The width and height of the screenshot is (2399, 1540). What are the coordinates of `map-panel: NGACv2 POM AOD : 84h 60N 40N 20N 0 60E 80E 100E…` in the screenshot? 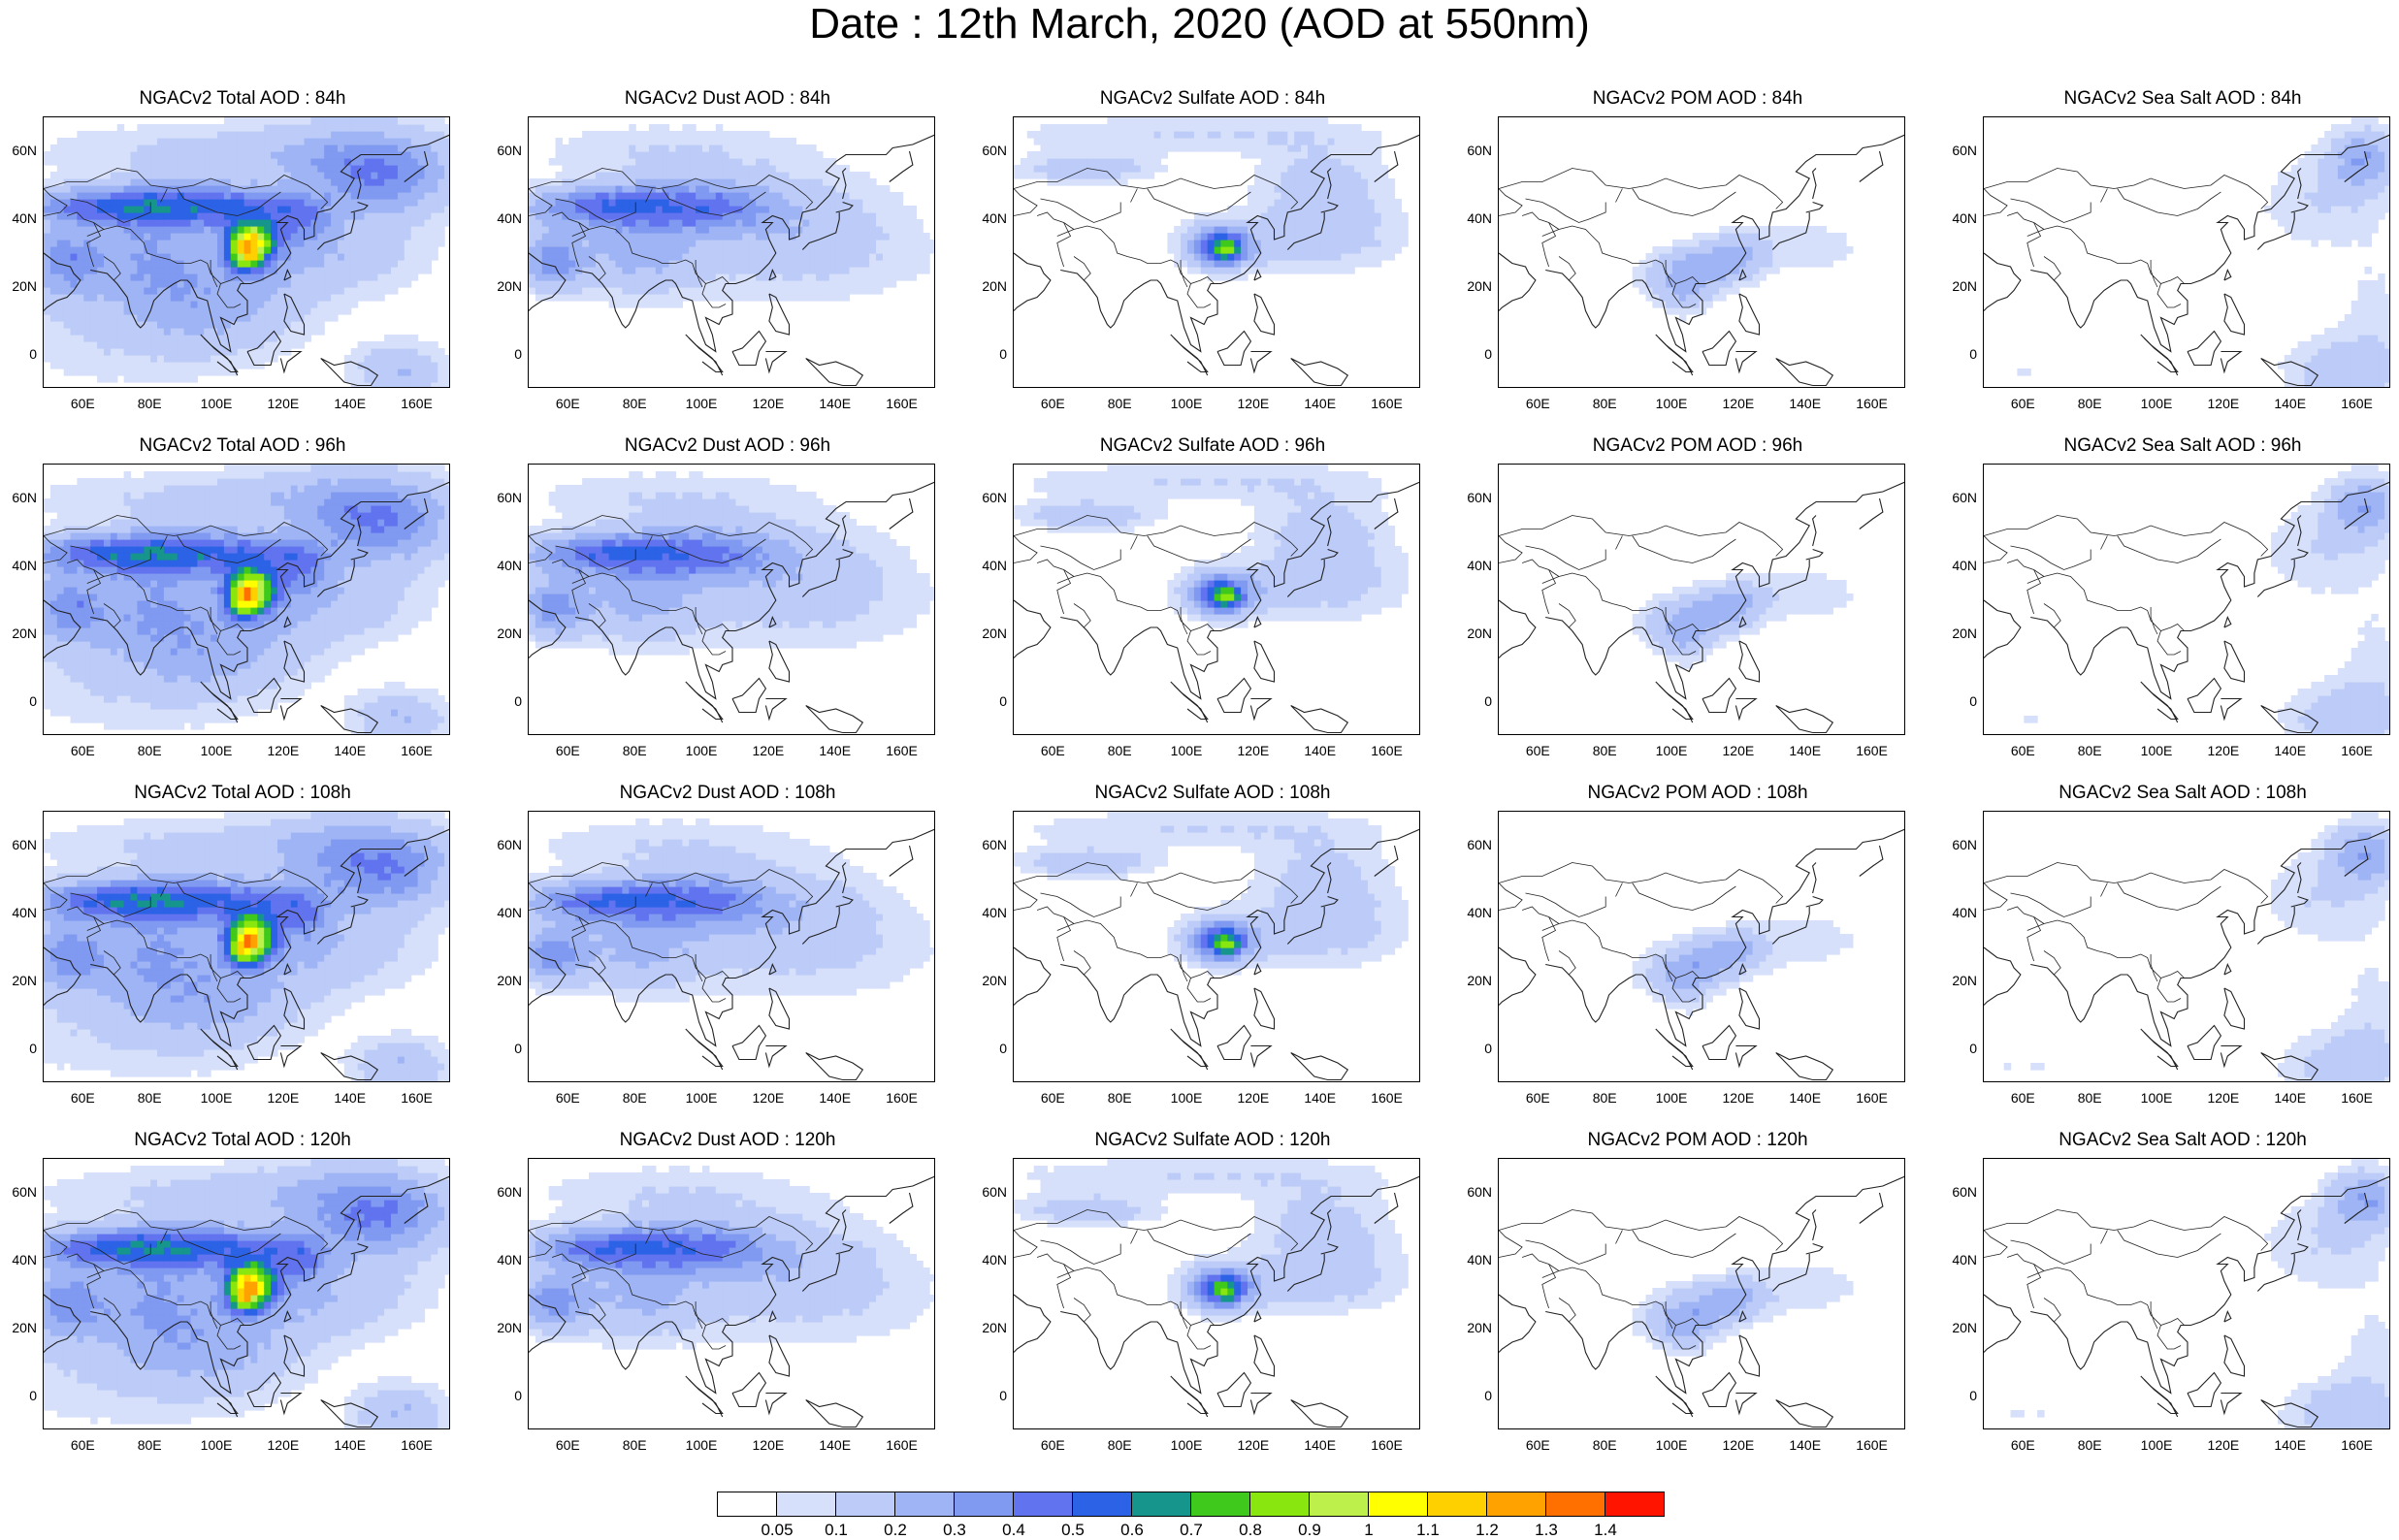 It's located at (1698, 261).